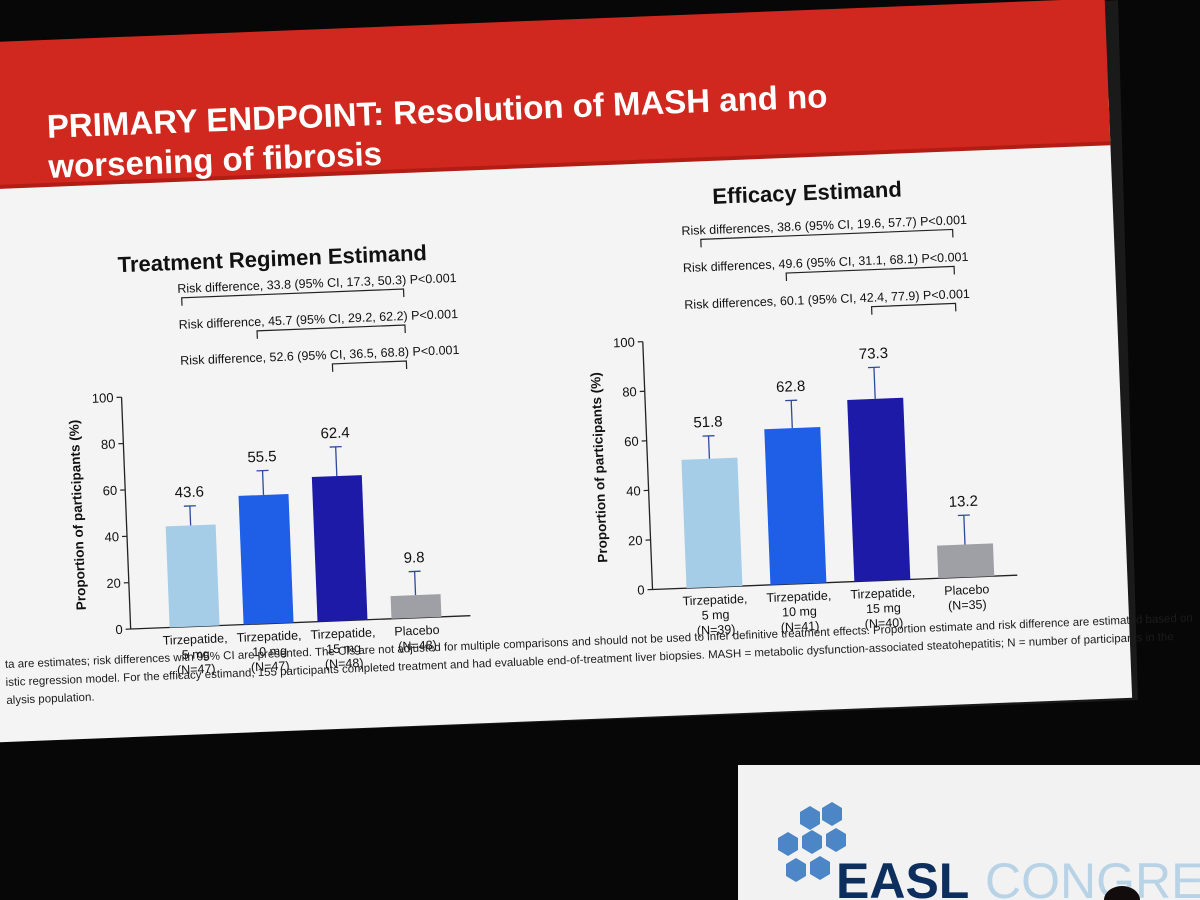  I want to click on footnote-line-3: alysis population., so click(50, 699).